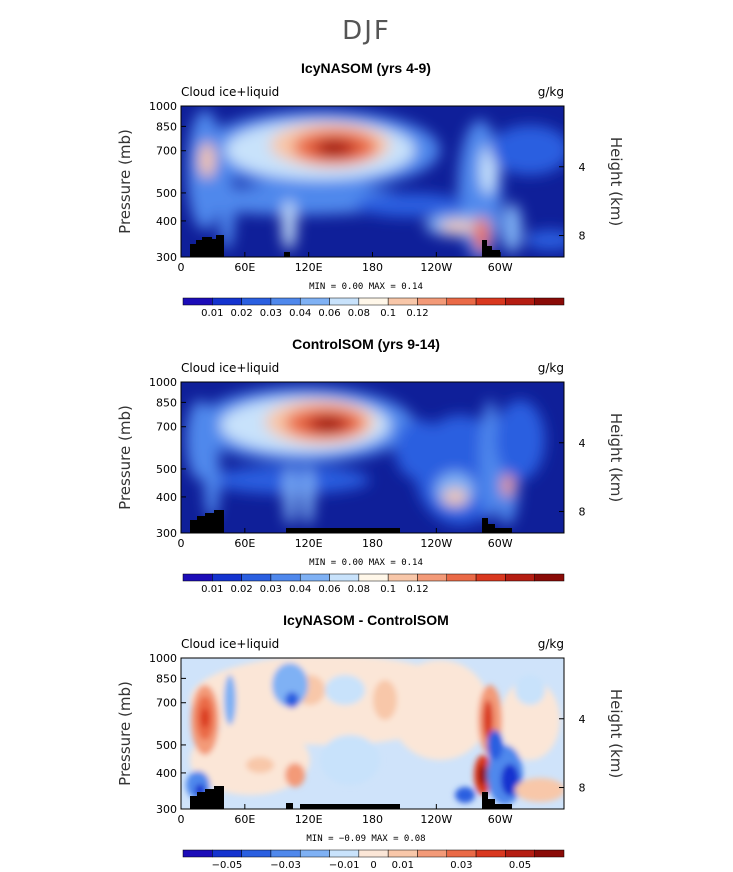 This screenshot has height=872, width=733. Describe the element at coordinates (373, 308) in the screenshot. I see `colorbar: 0.01 0.02 0.03 0.04 0.06 0.08 0.1 0.12` at that location.